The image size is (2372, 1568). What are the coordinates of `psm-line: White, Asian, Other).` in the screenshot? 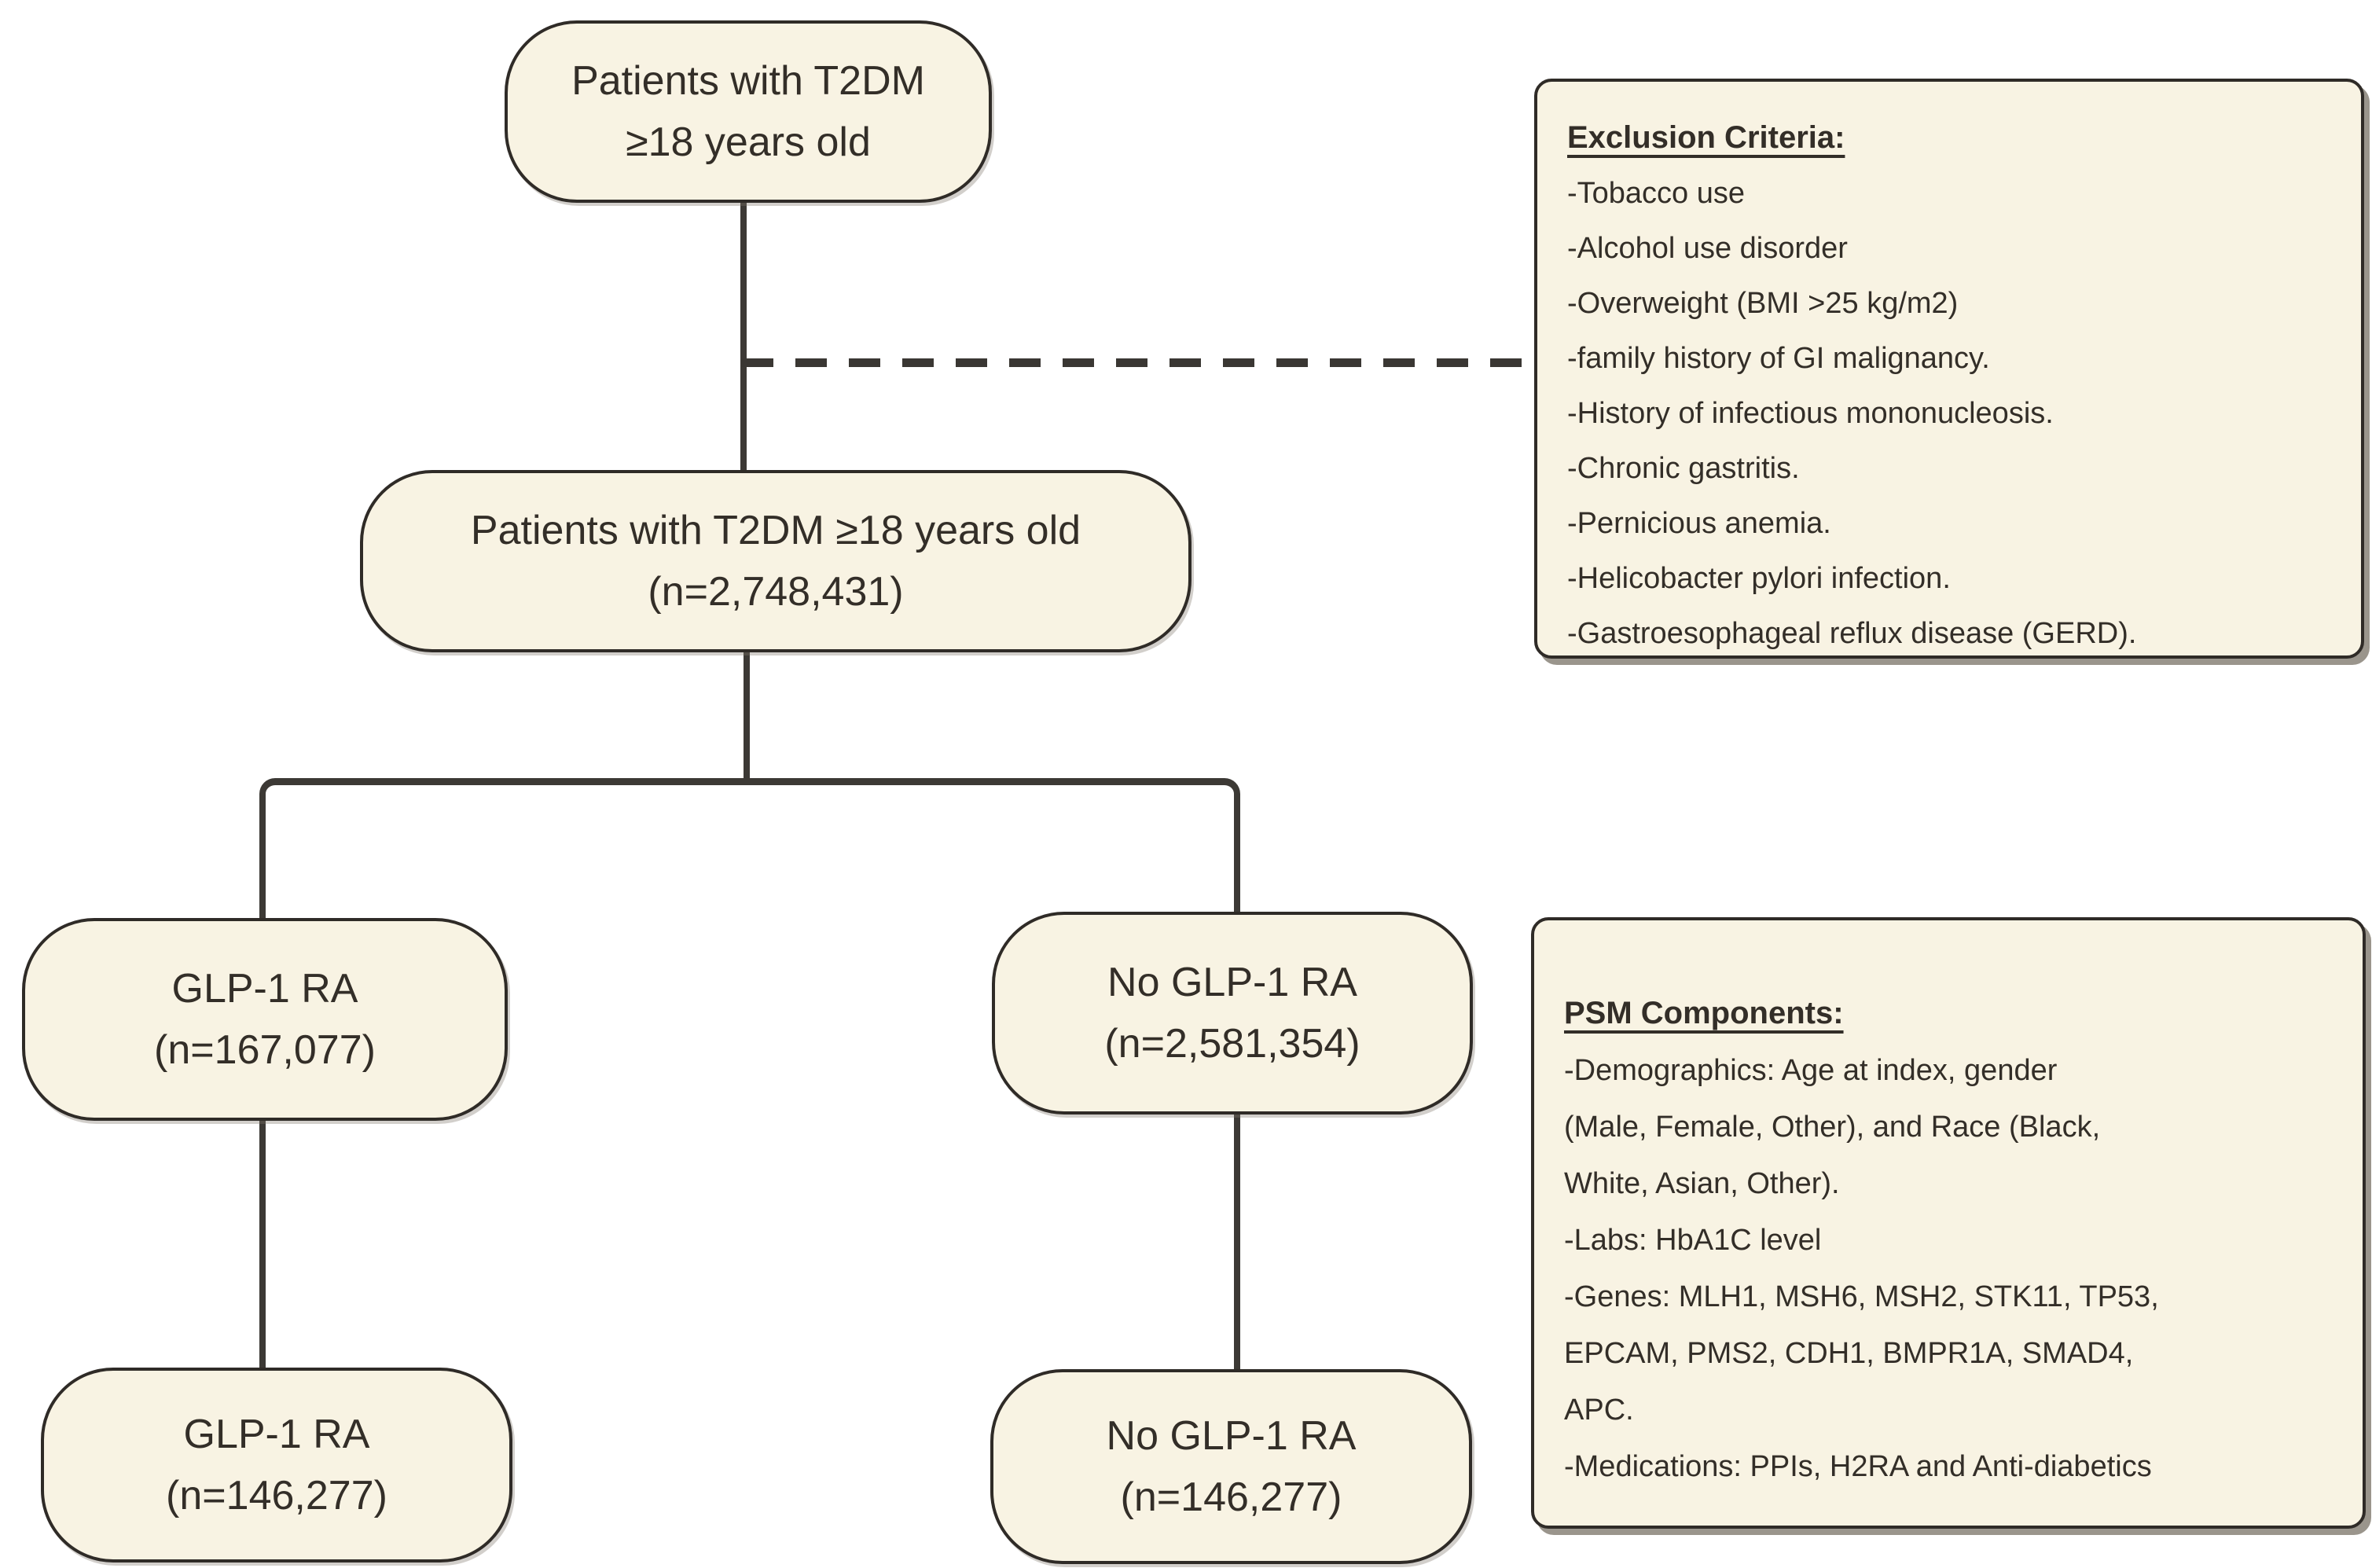 It's located at (1702, 1183).